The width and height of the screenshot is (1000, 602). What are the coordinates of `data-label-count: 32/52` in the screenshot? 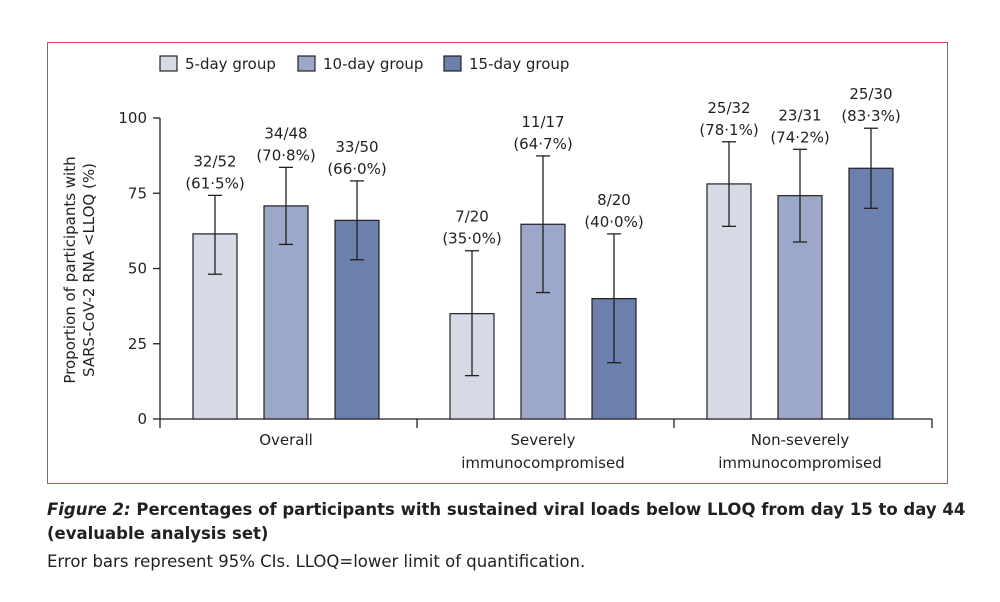 It's located at (214, 161).